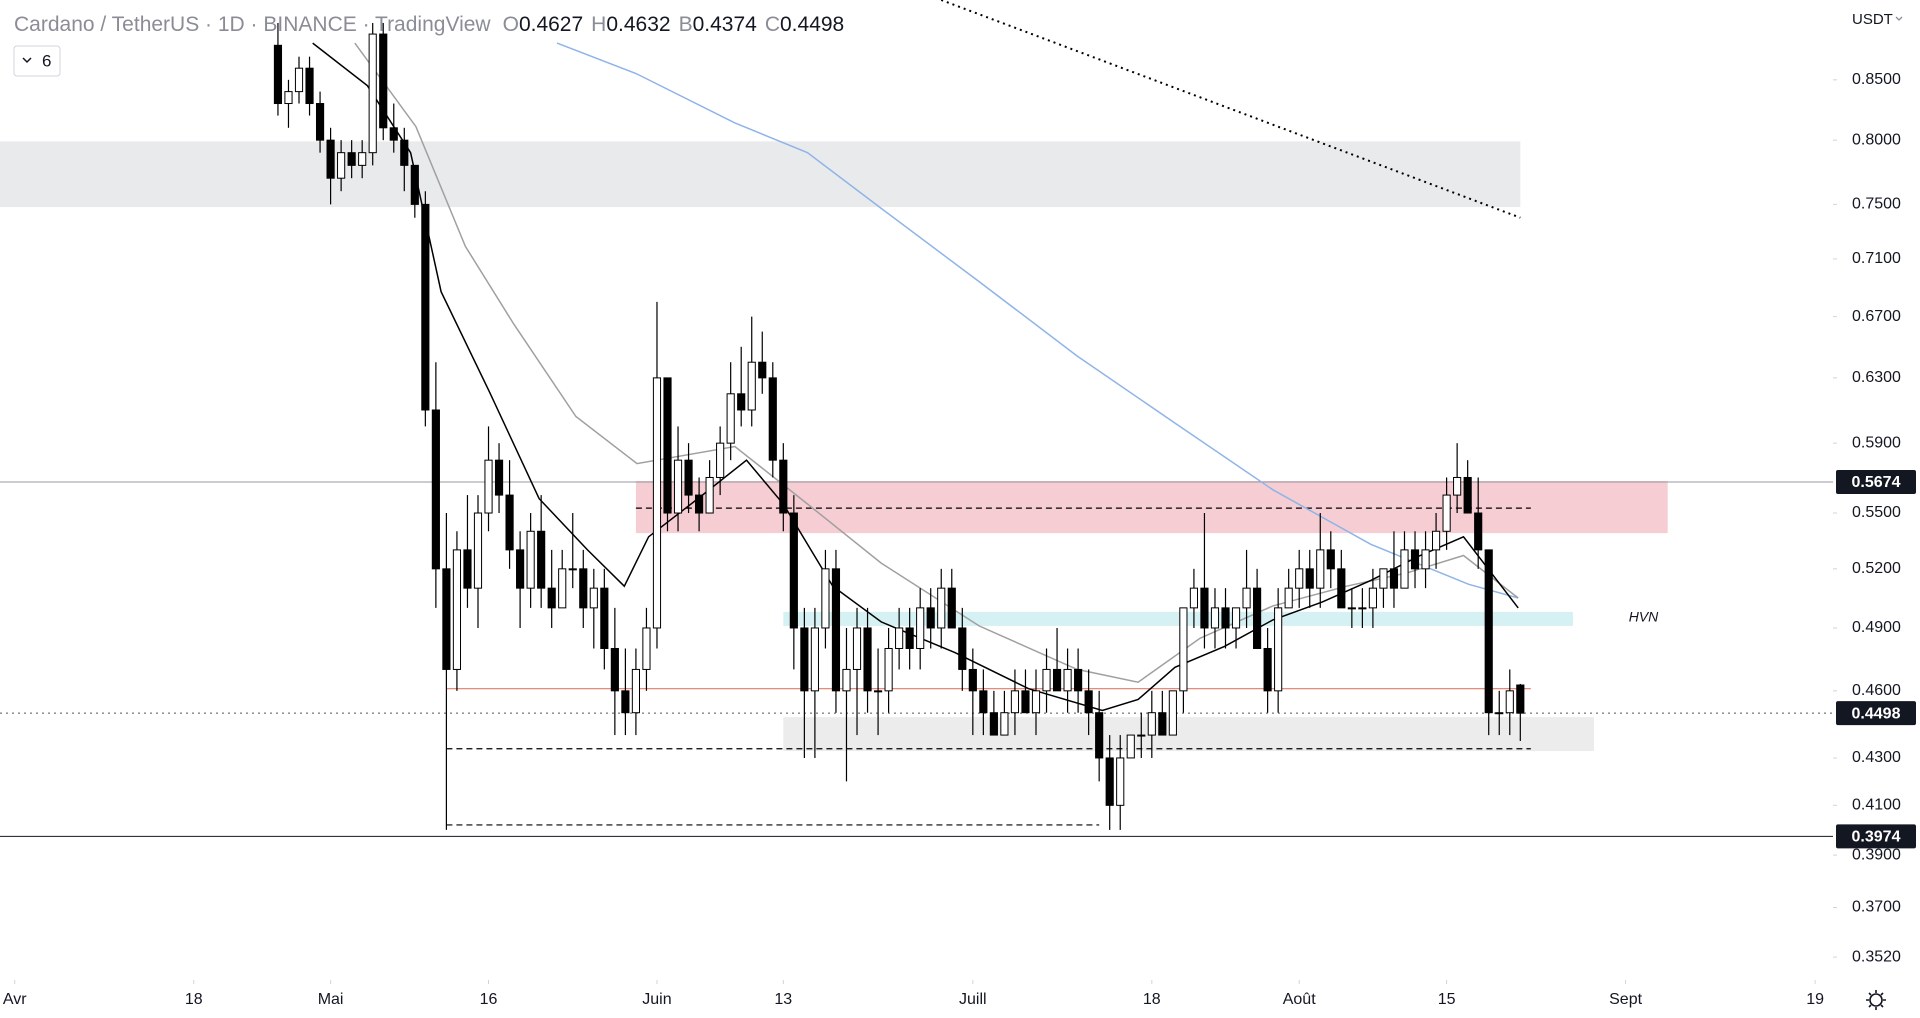  What do you see at coordinates (1876, 907) in the screenshot?
I see `y-tick-label: 0.3700` at bounding box center [1876, 907].